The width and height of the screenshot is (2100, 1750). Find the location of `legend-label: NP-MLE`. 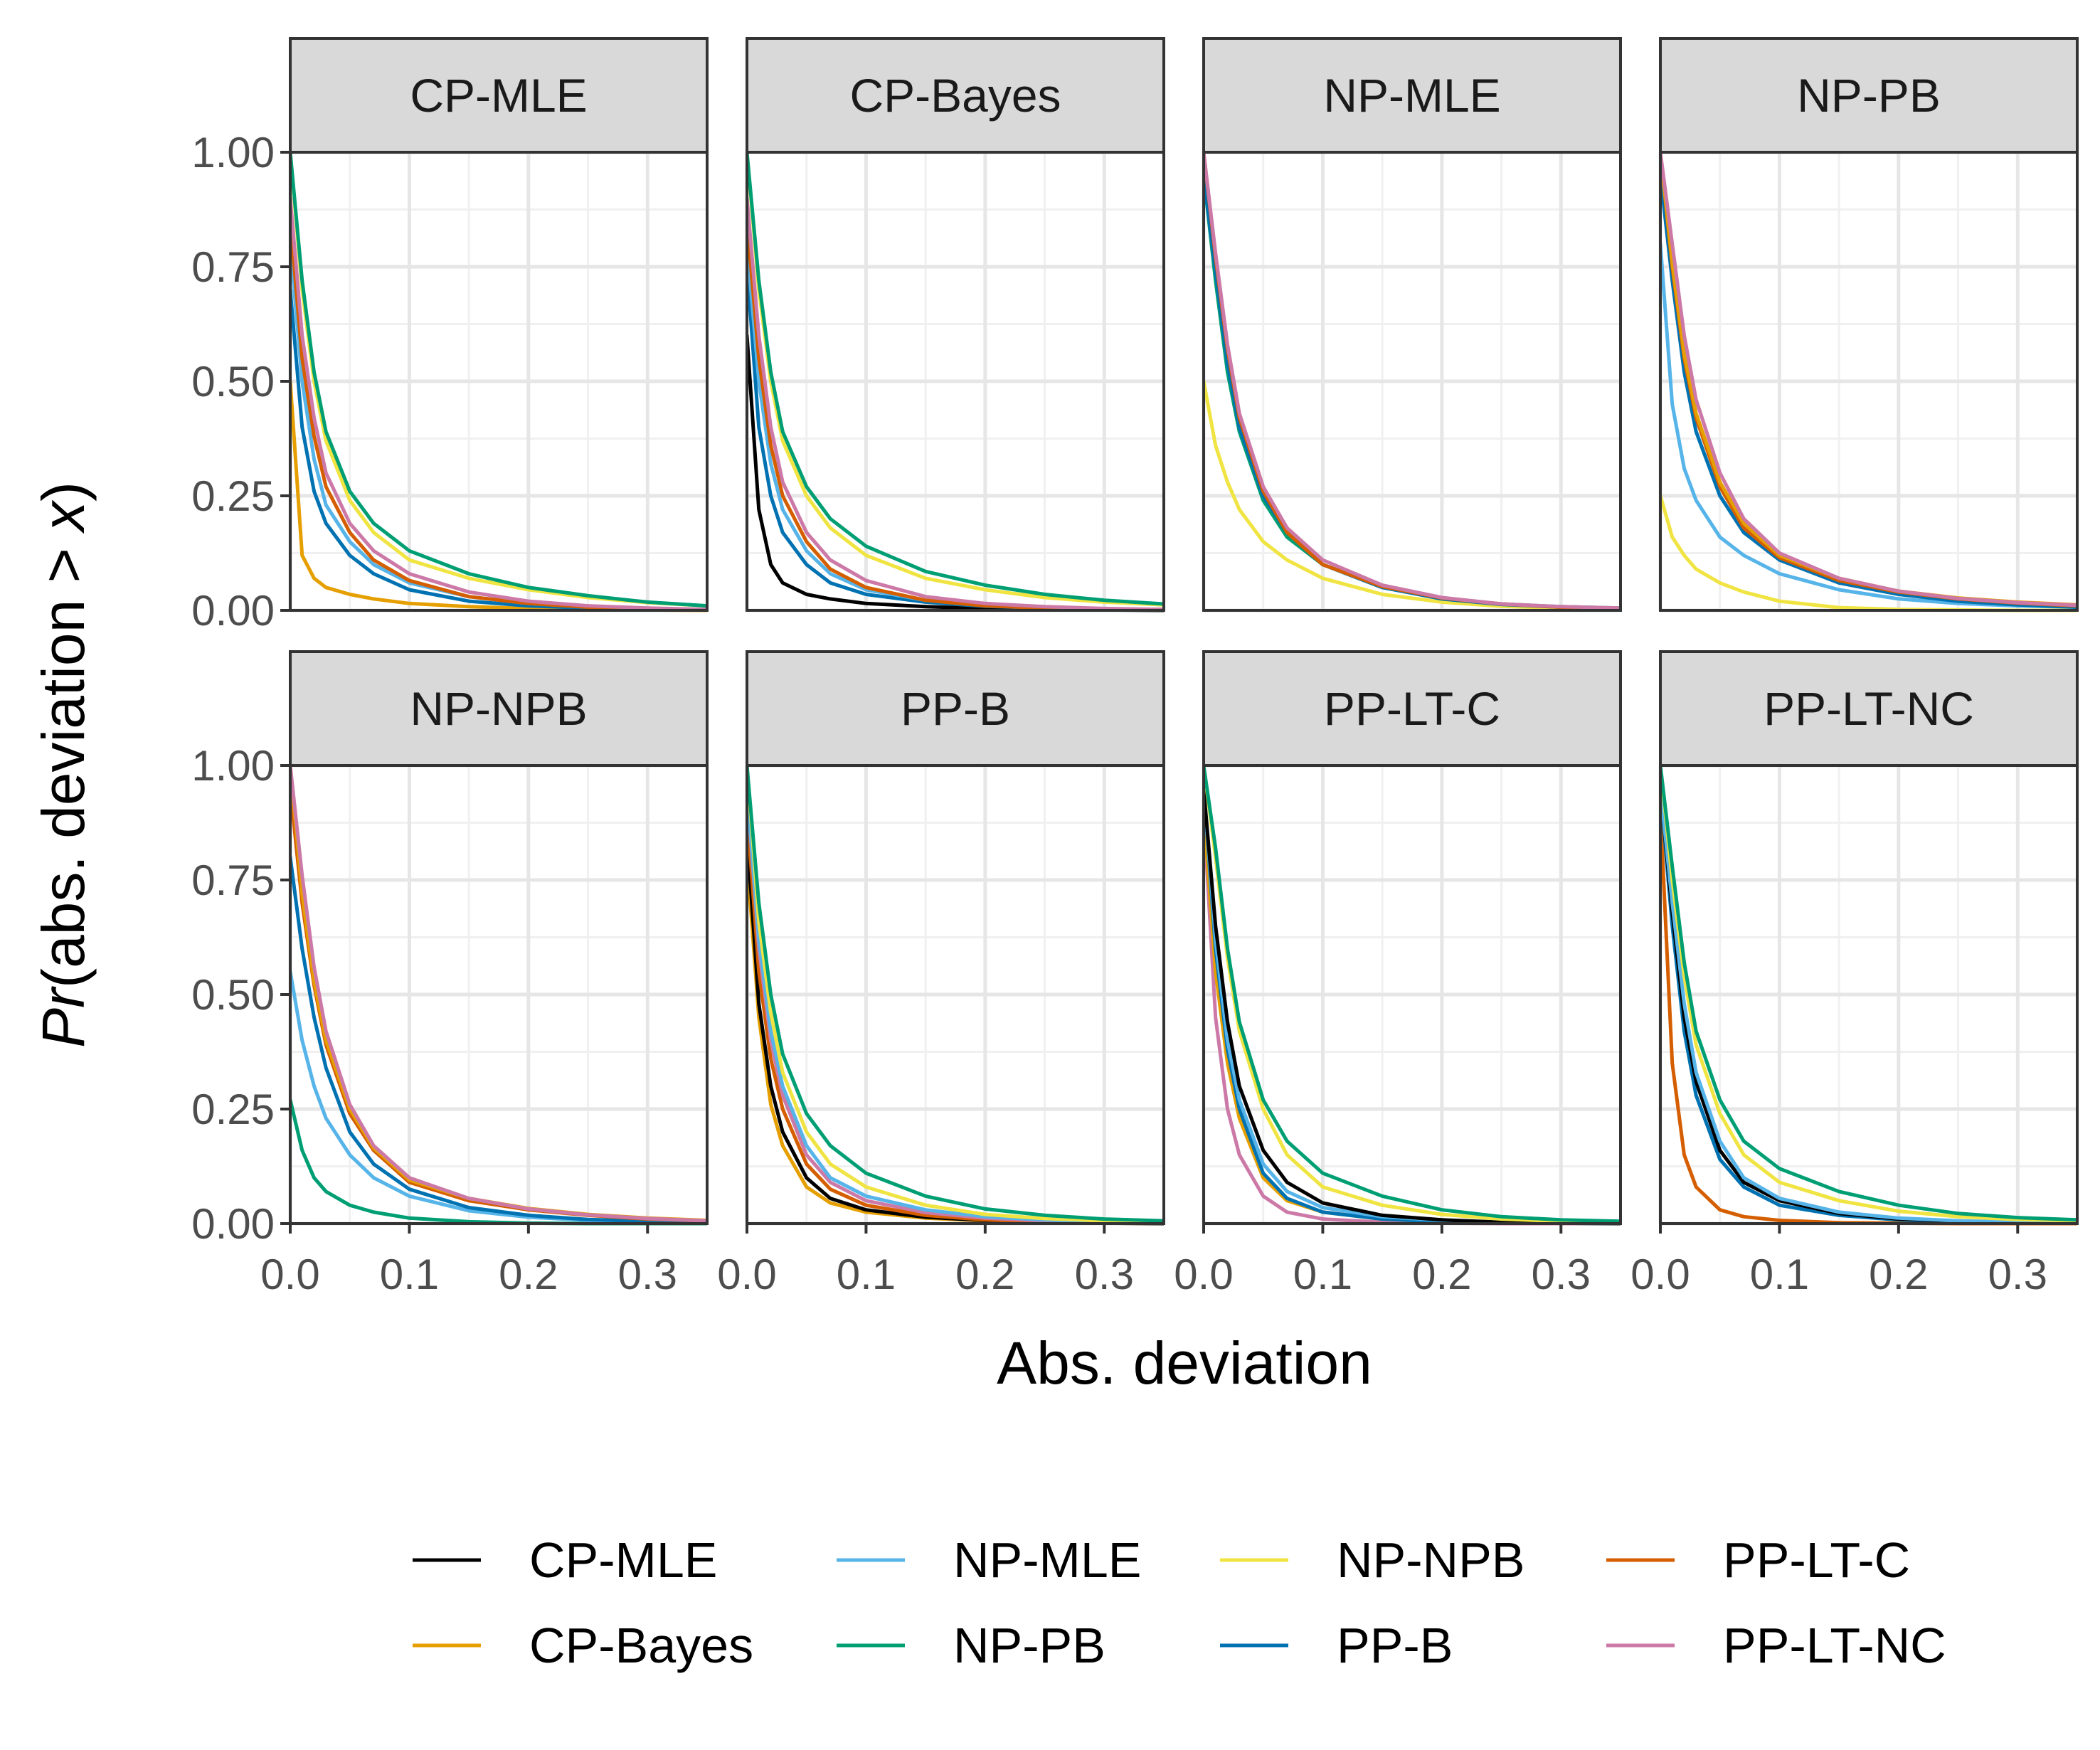

legend-label: NP-MLE is located at coordinates (1047, 1560).